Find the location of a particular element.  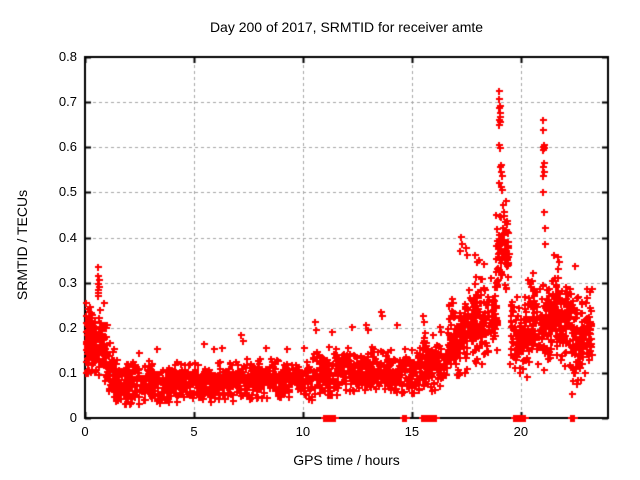

y-tick-label: 0 is located at coordinates (73, 417).